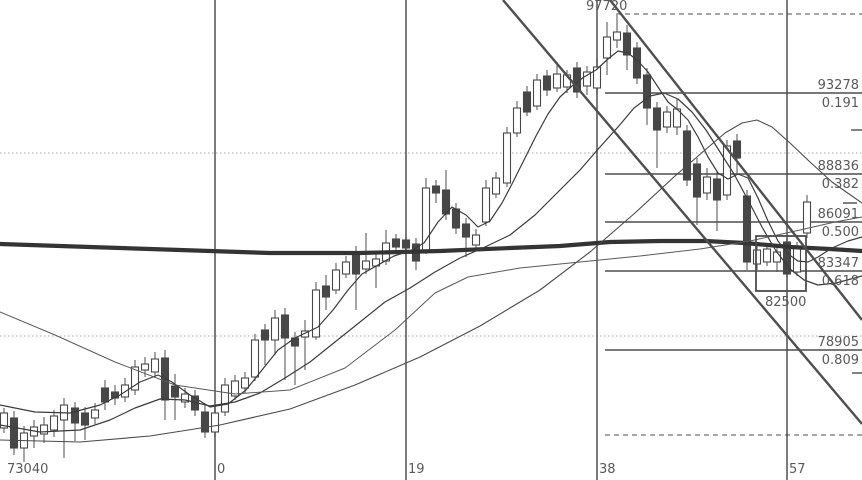  What do you see at coordinates (838, 166) in the screenshot?
I see `fib-price-label-1: 88836` at bounding box center [838, 166].